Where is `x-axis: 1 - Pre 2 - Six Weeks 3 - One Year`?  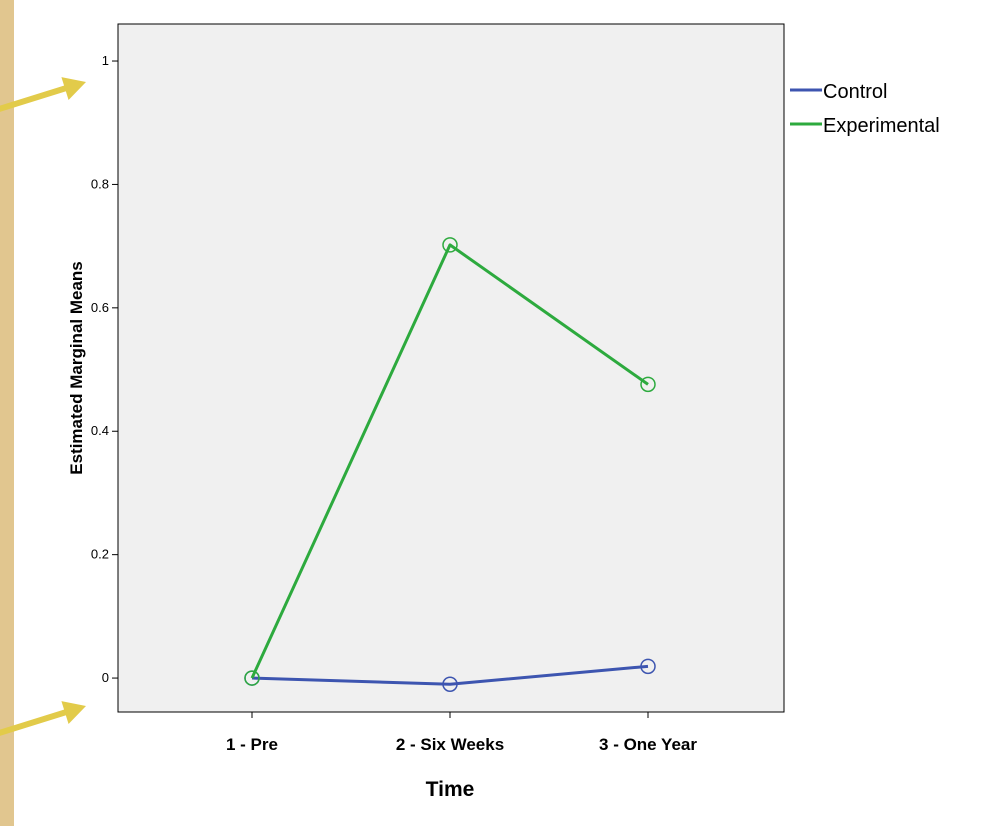
x-axis: 1 - Pre 2 - Six Weeks 3 - One Year is located at coordinates (461, 733).